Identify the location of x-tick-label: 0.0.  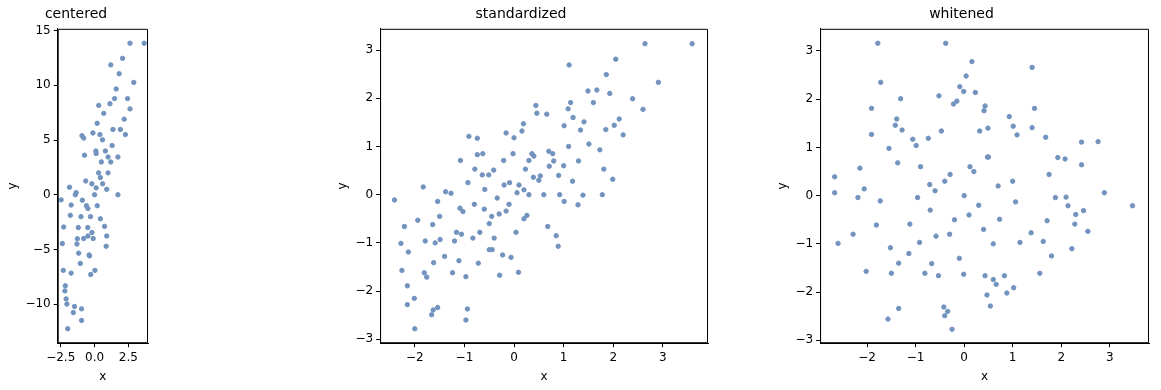
(94, 356).